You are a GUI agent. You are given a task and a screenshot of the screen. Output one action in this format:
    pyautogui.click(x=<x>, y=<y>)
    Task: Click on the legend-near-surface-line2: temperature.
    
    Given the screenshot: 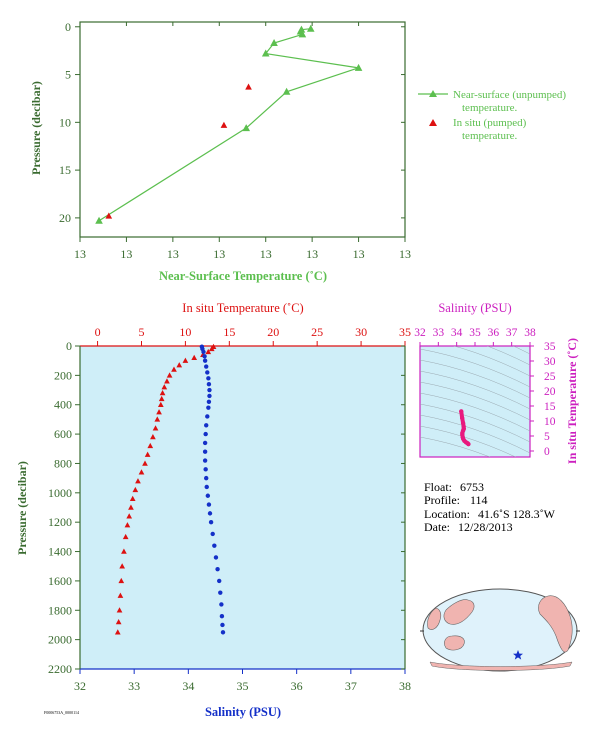 What is the action you would take?
    pyautogui.click(x=490, y=108)
    